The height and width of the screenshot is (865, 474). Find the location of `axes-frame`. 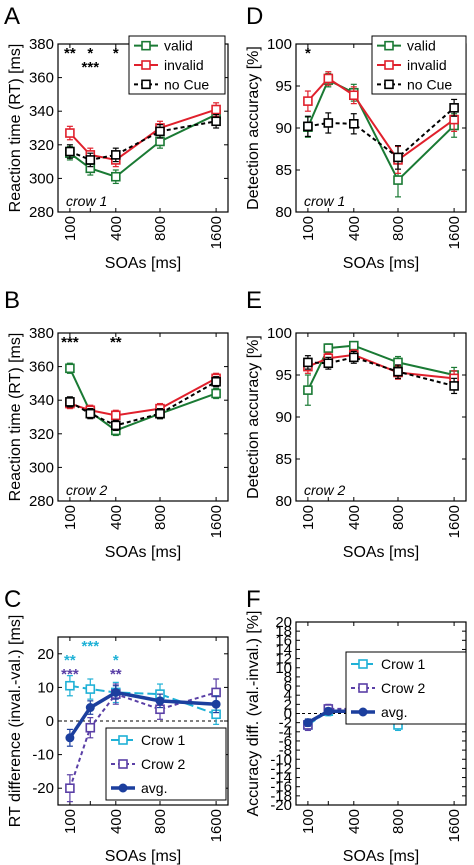

axes-frame is located at coordinates (143, 417).